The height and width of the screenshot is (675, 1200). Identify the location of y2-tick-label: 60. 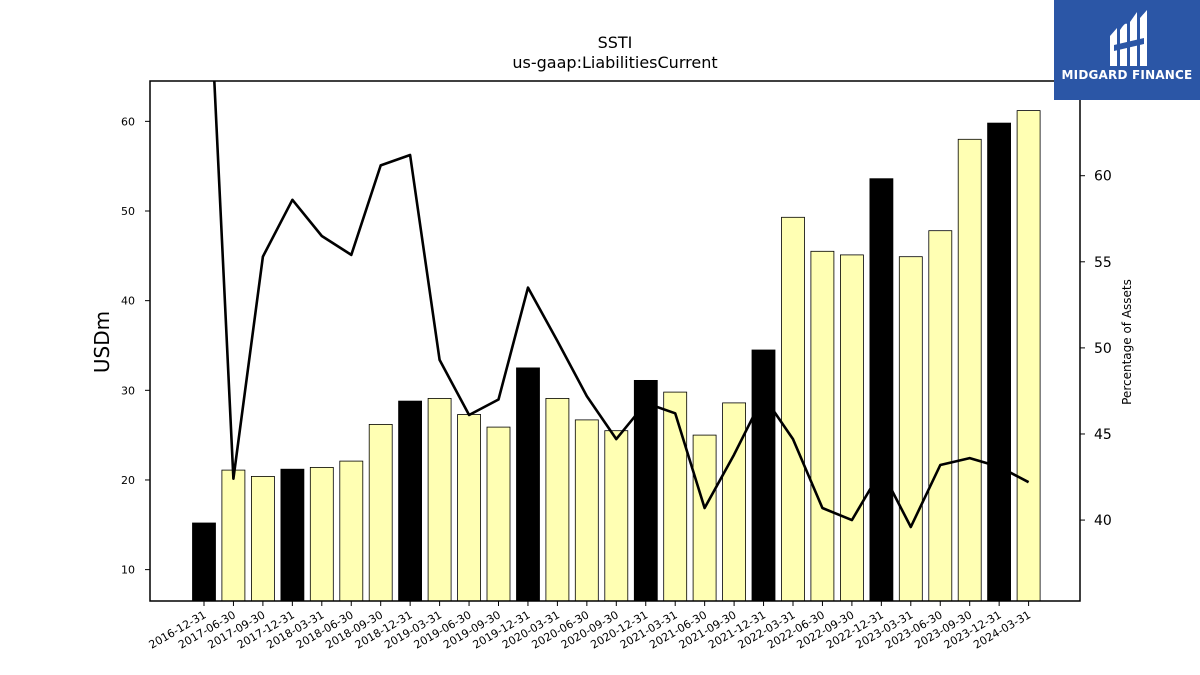
(1103, 177).